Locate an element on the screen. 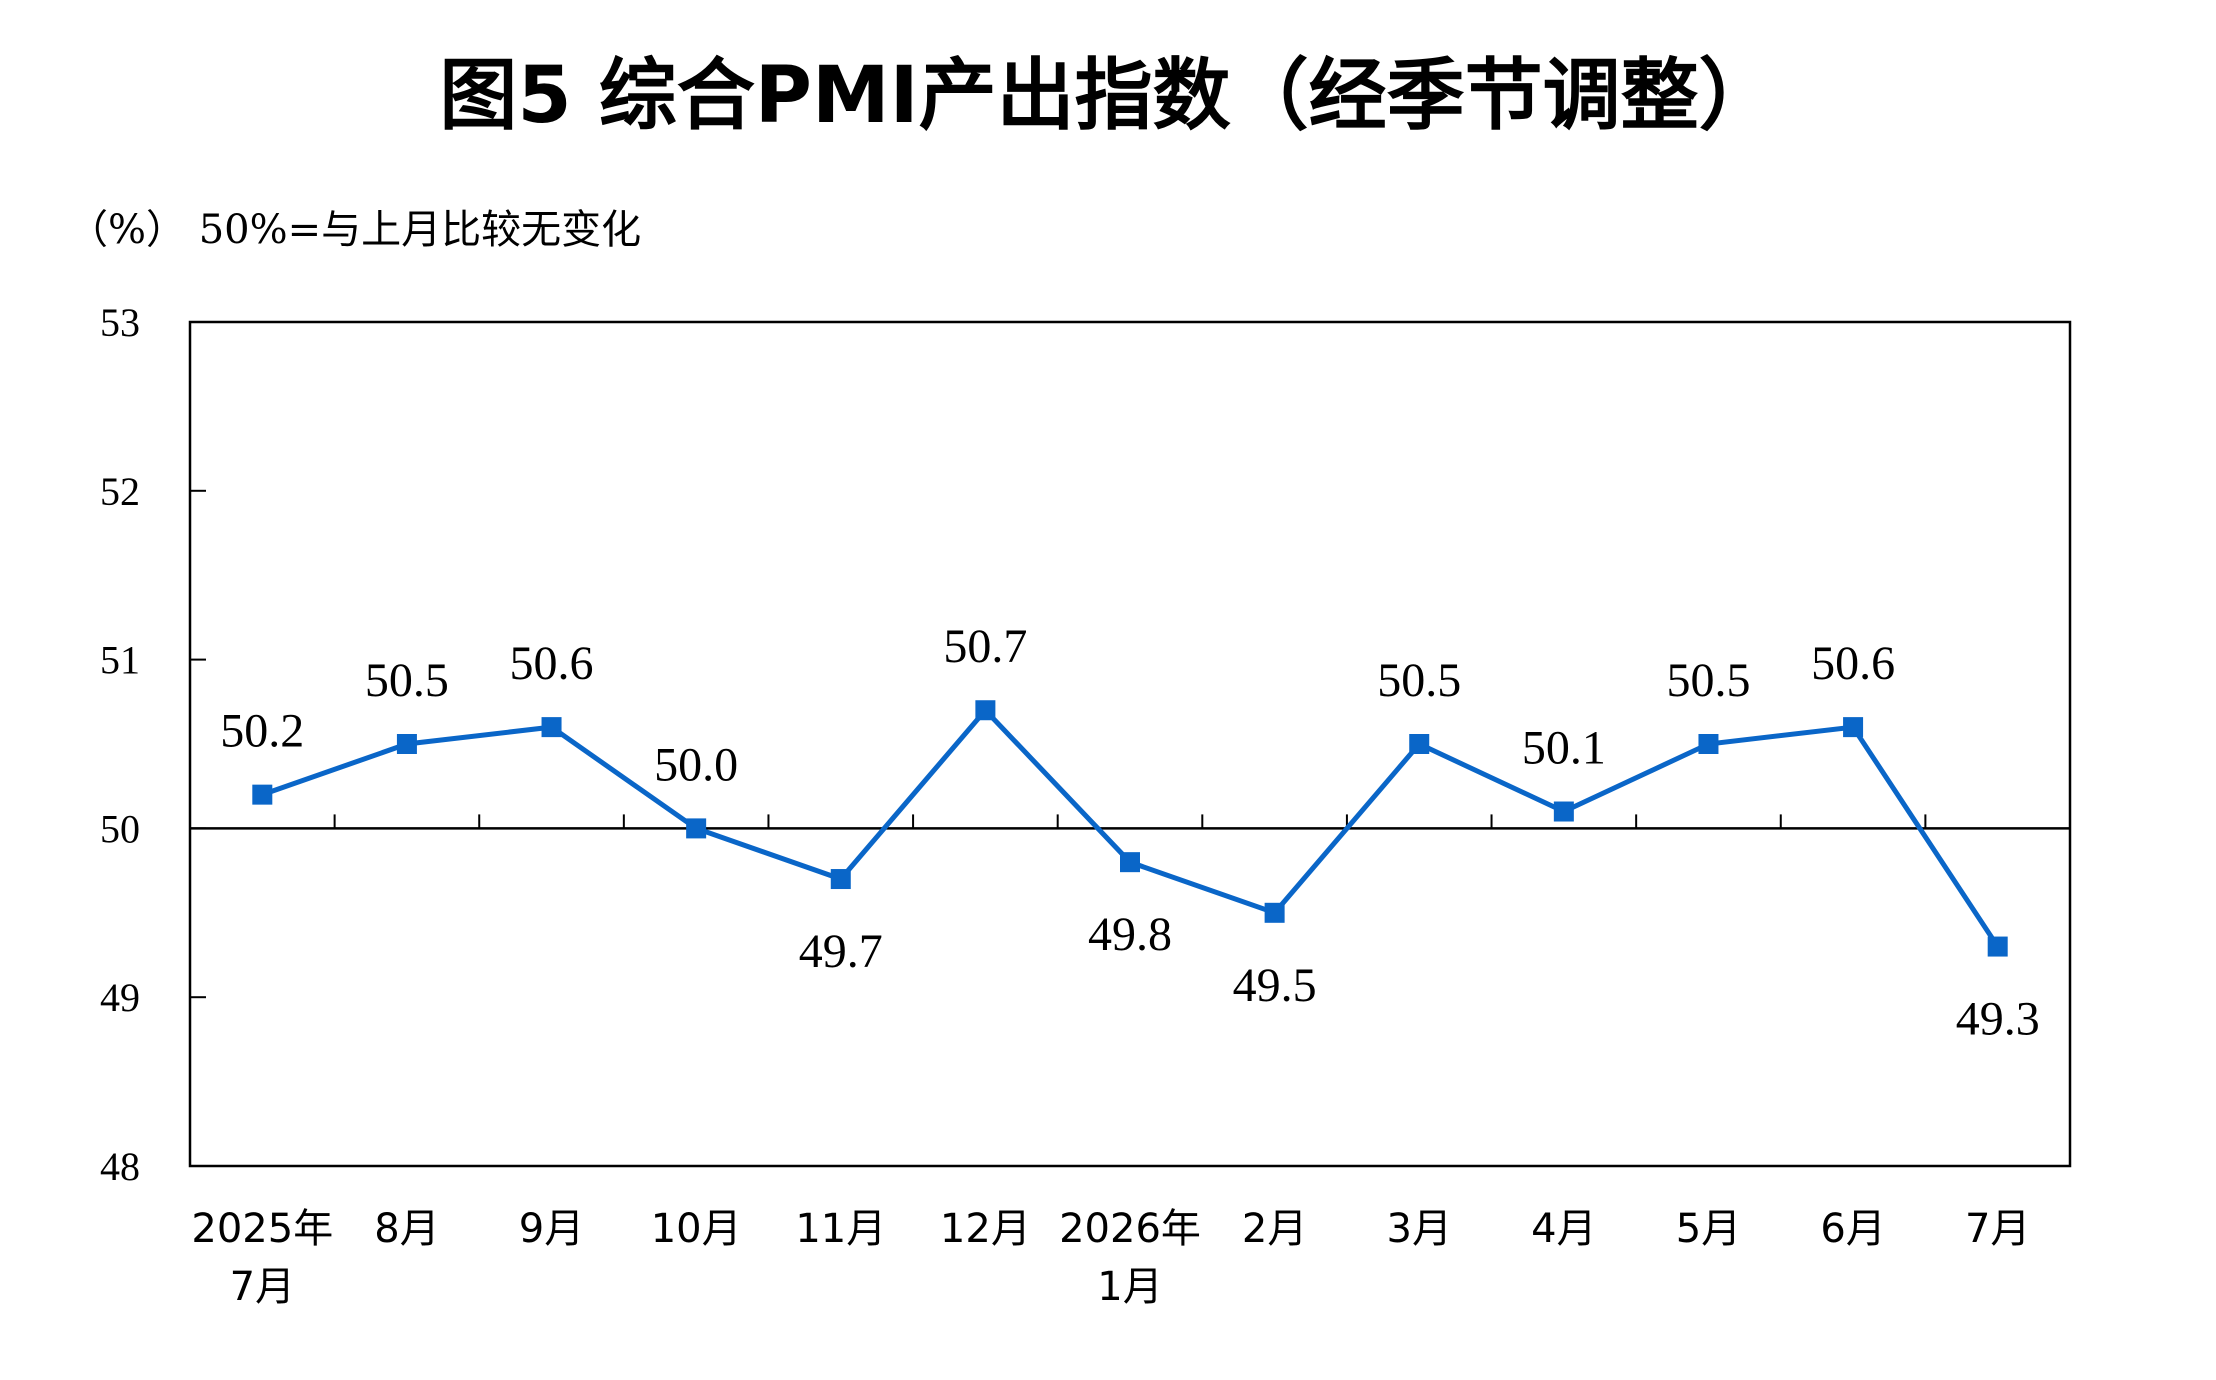  data-label: 49.5 is located at coordinates (1275, 985).